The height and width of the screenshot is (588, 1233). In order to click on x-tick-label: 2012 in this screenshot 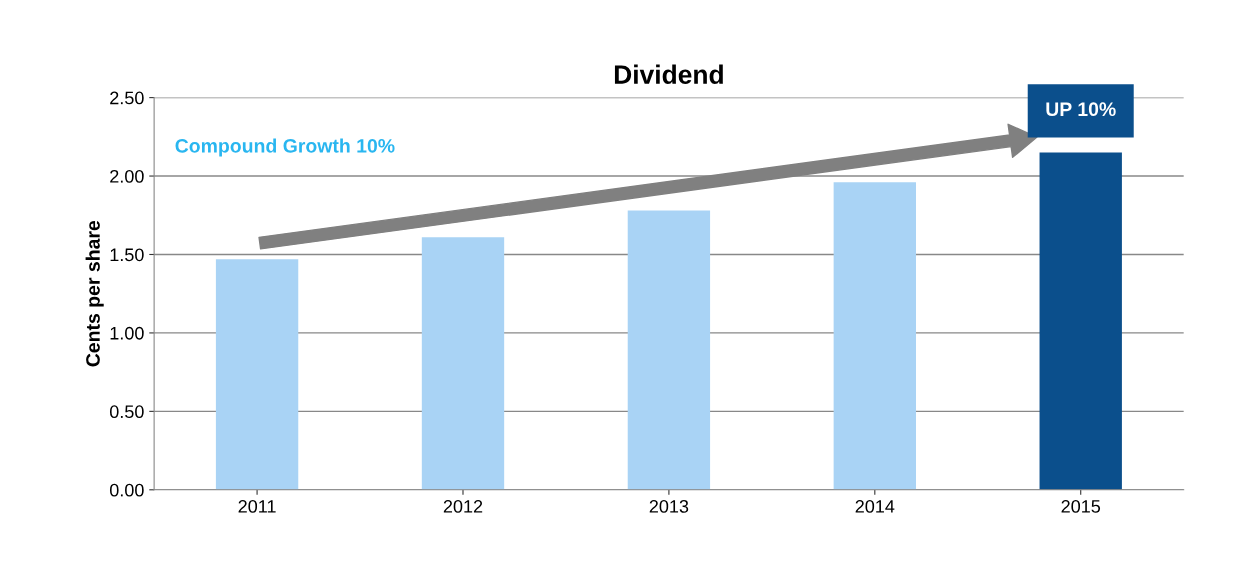, I will do `click(463, 506)`.